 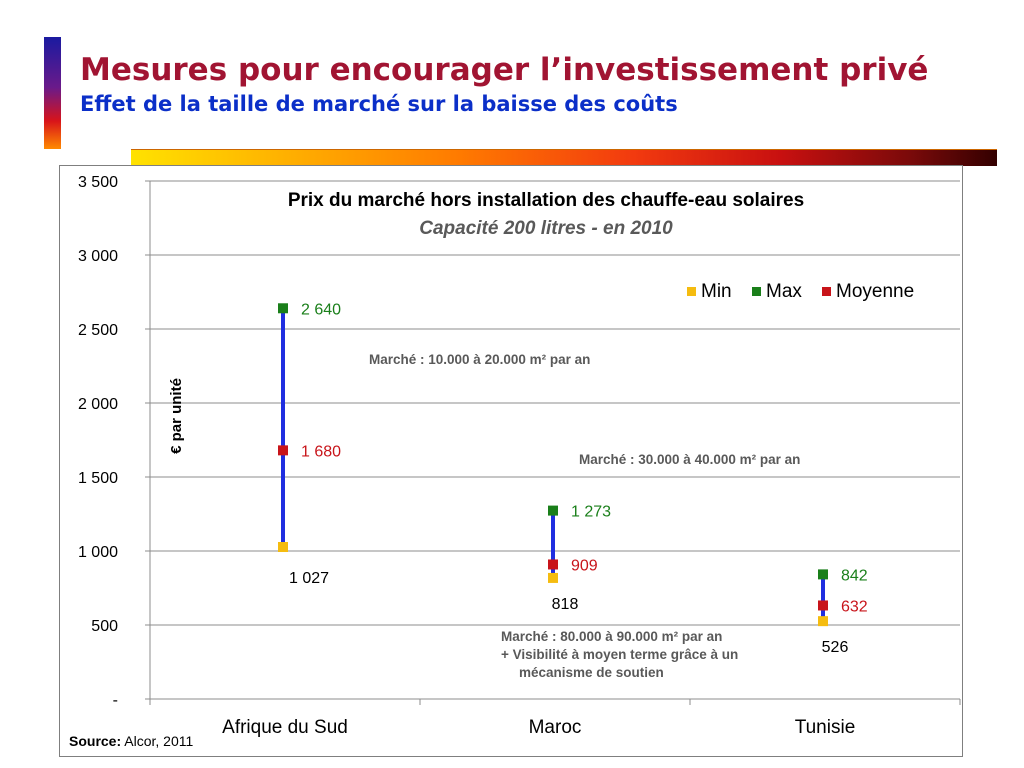 What do you see at coordinates (479, 359) in the screenshot?
I see `market-annotation: Marché : 10.000 à 20.000 m² par an` at bounding box center [479, 359].